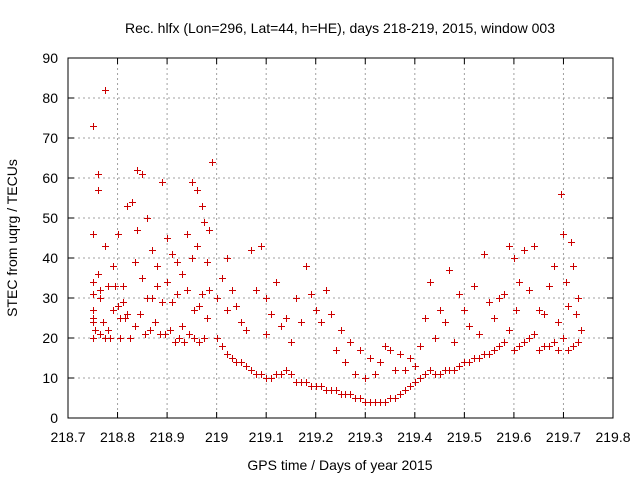 The width and height of the screenshot is (640, 480). Describe the element at coordinates (513, 437) in the screenshot. I see `x-tick-label: 219.6` at that location.